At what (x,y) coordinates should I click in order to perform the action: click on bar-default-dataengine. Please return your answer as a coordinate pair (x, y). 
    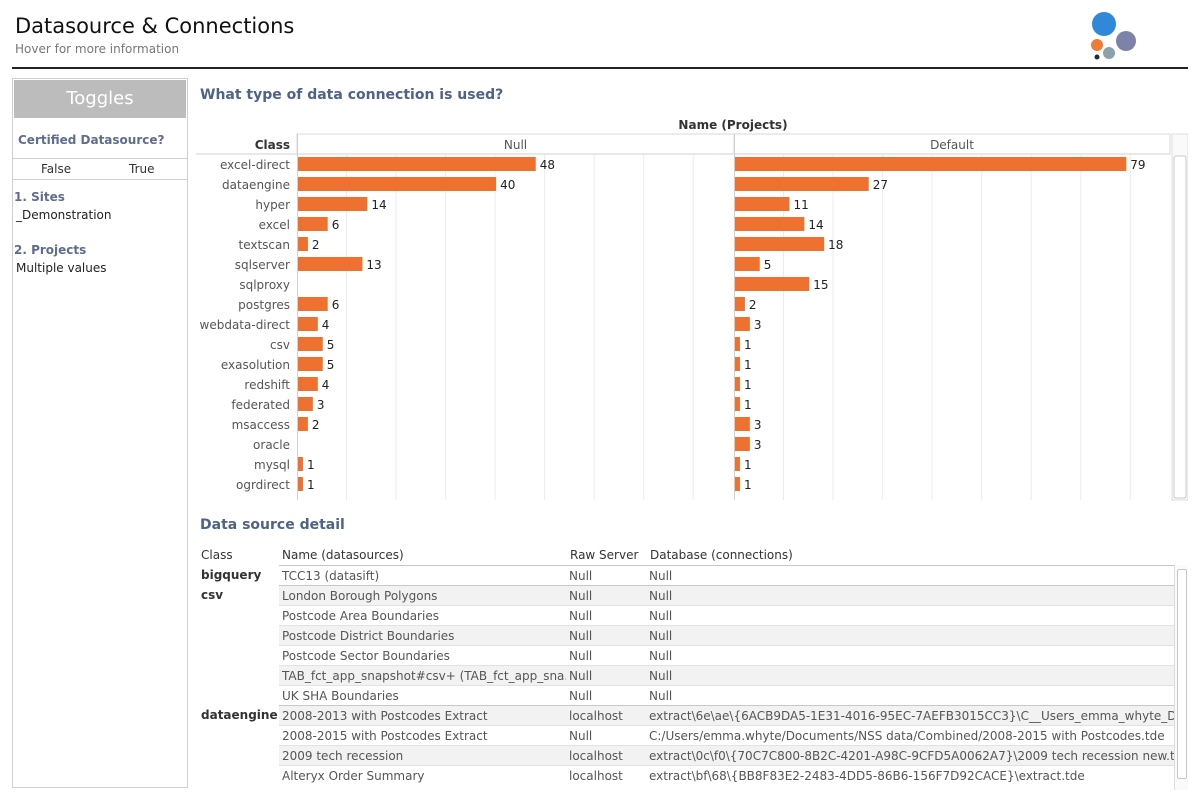
    Looking at the image, I should click on (802, 184).